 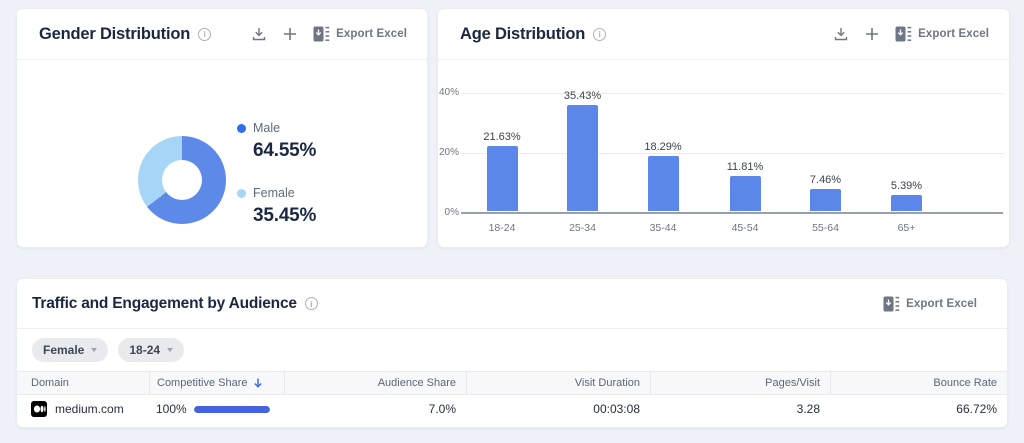 What do you see at coordinates (616, 409) in the screenshot?
I see `visit-duration-cell: 00:03:08` at bounding box center [616, 409].